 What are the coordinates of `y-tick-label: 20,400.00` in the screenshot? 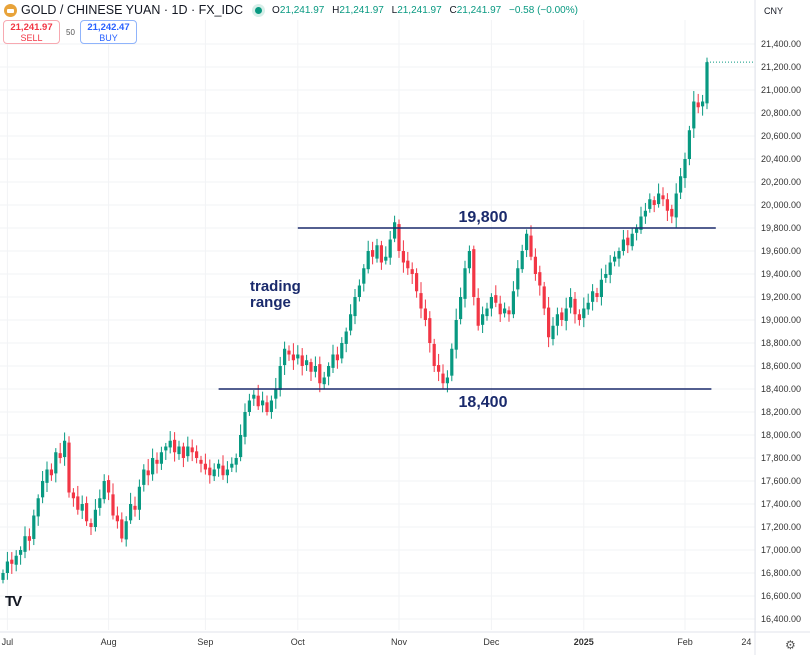 It's located at (781, 159).